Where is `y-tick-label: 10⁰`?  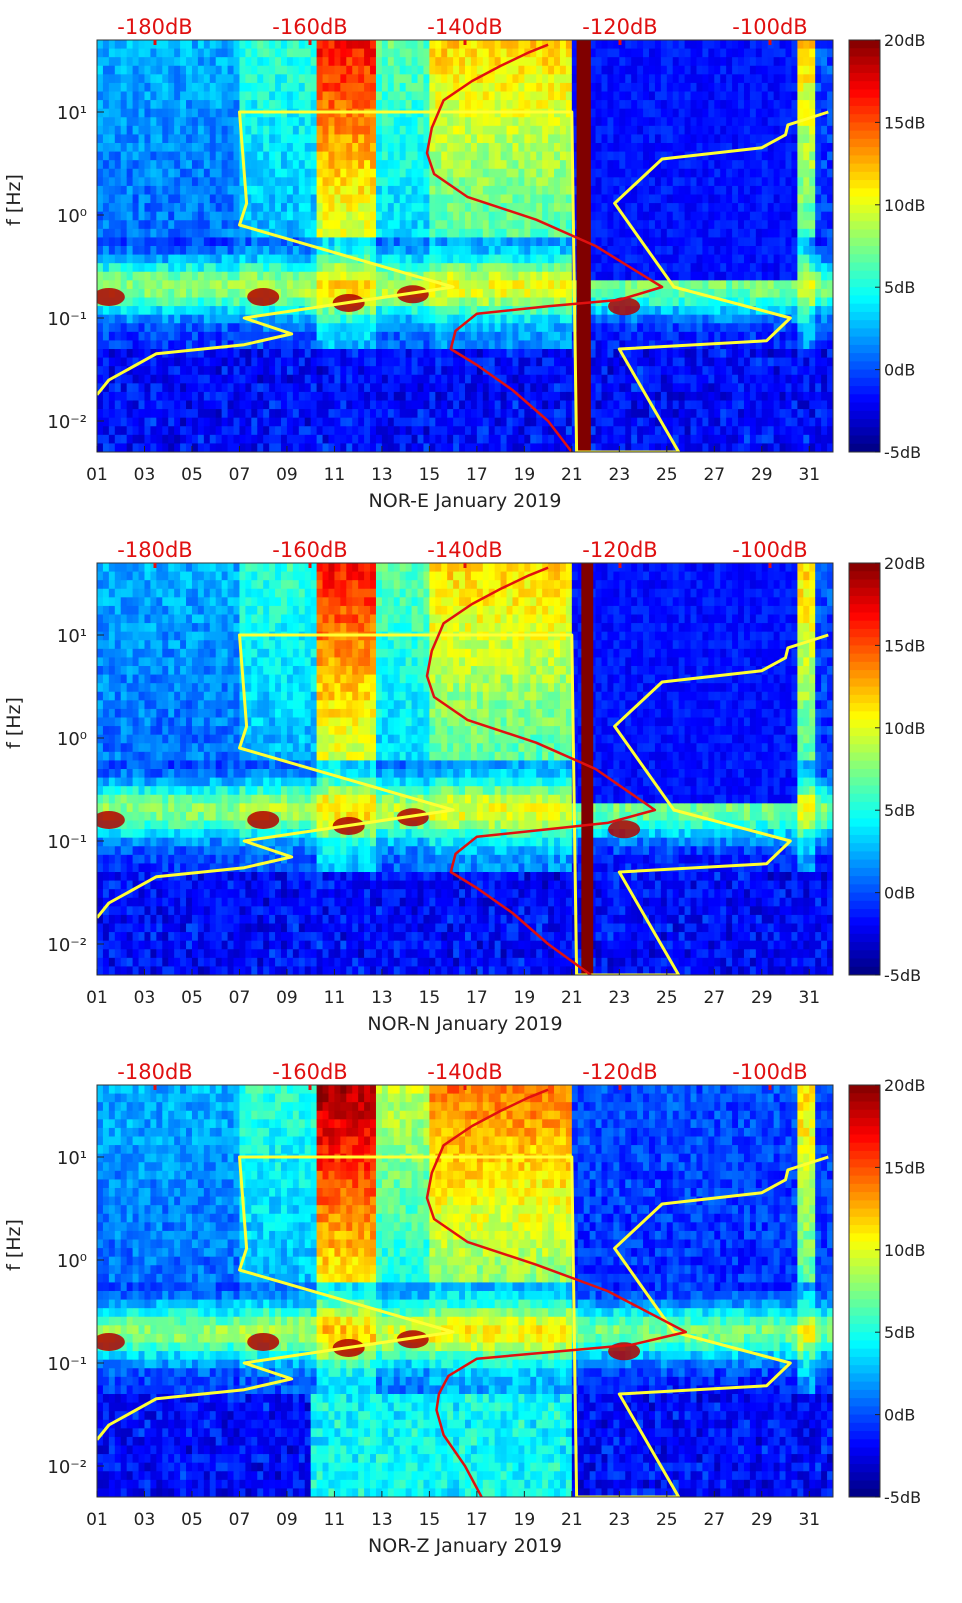
y-tick-label: 10⁰ is located at coordinates (72, 739).